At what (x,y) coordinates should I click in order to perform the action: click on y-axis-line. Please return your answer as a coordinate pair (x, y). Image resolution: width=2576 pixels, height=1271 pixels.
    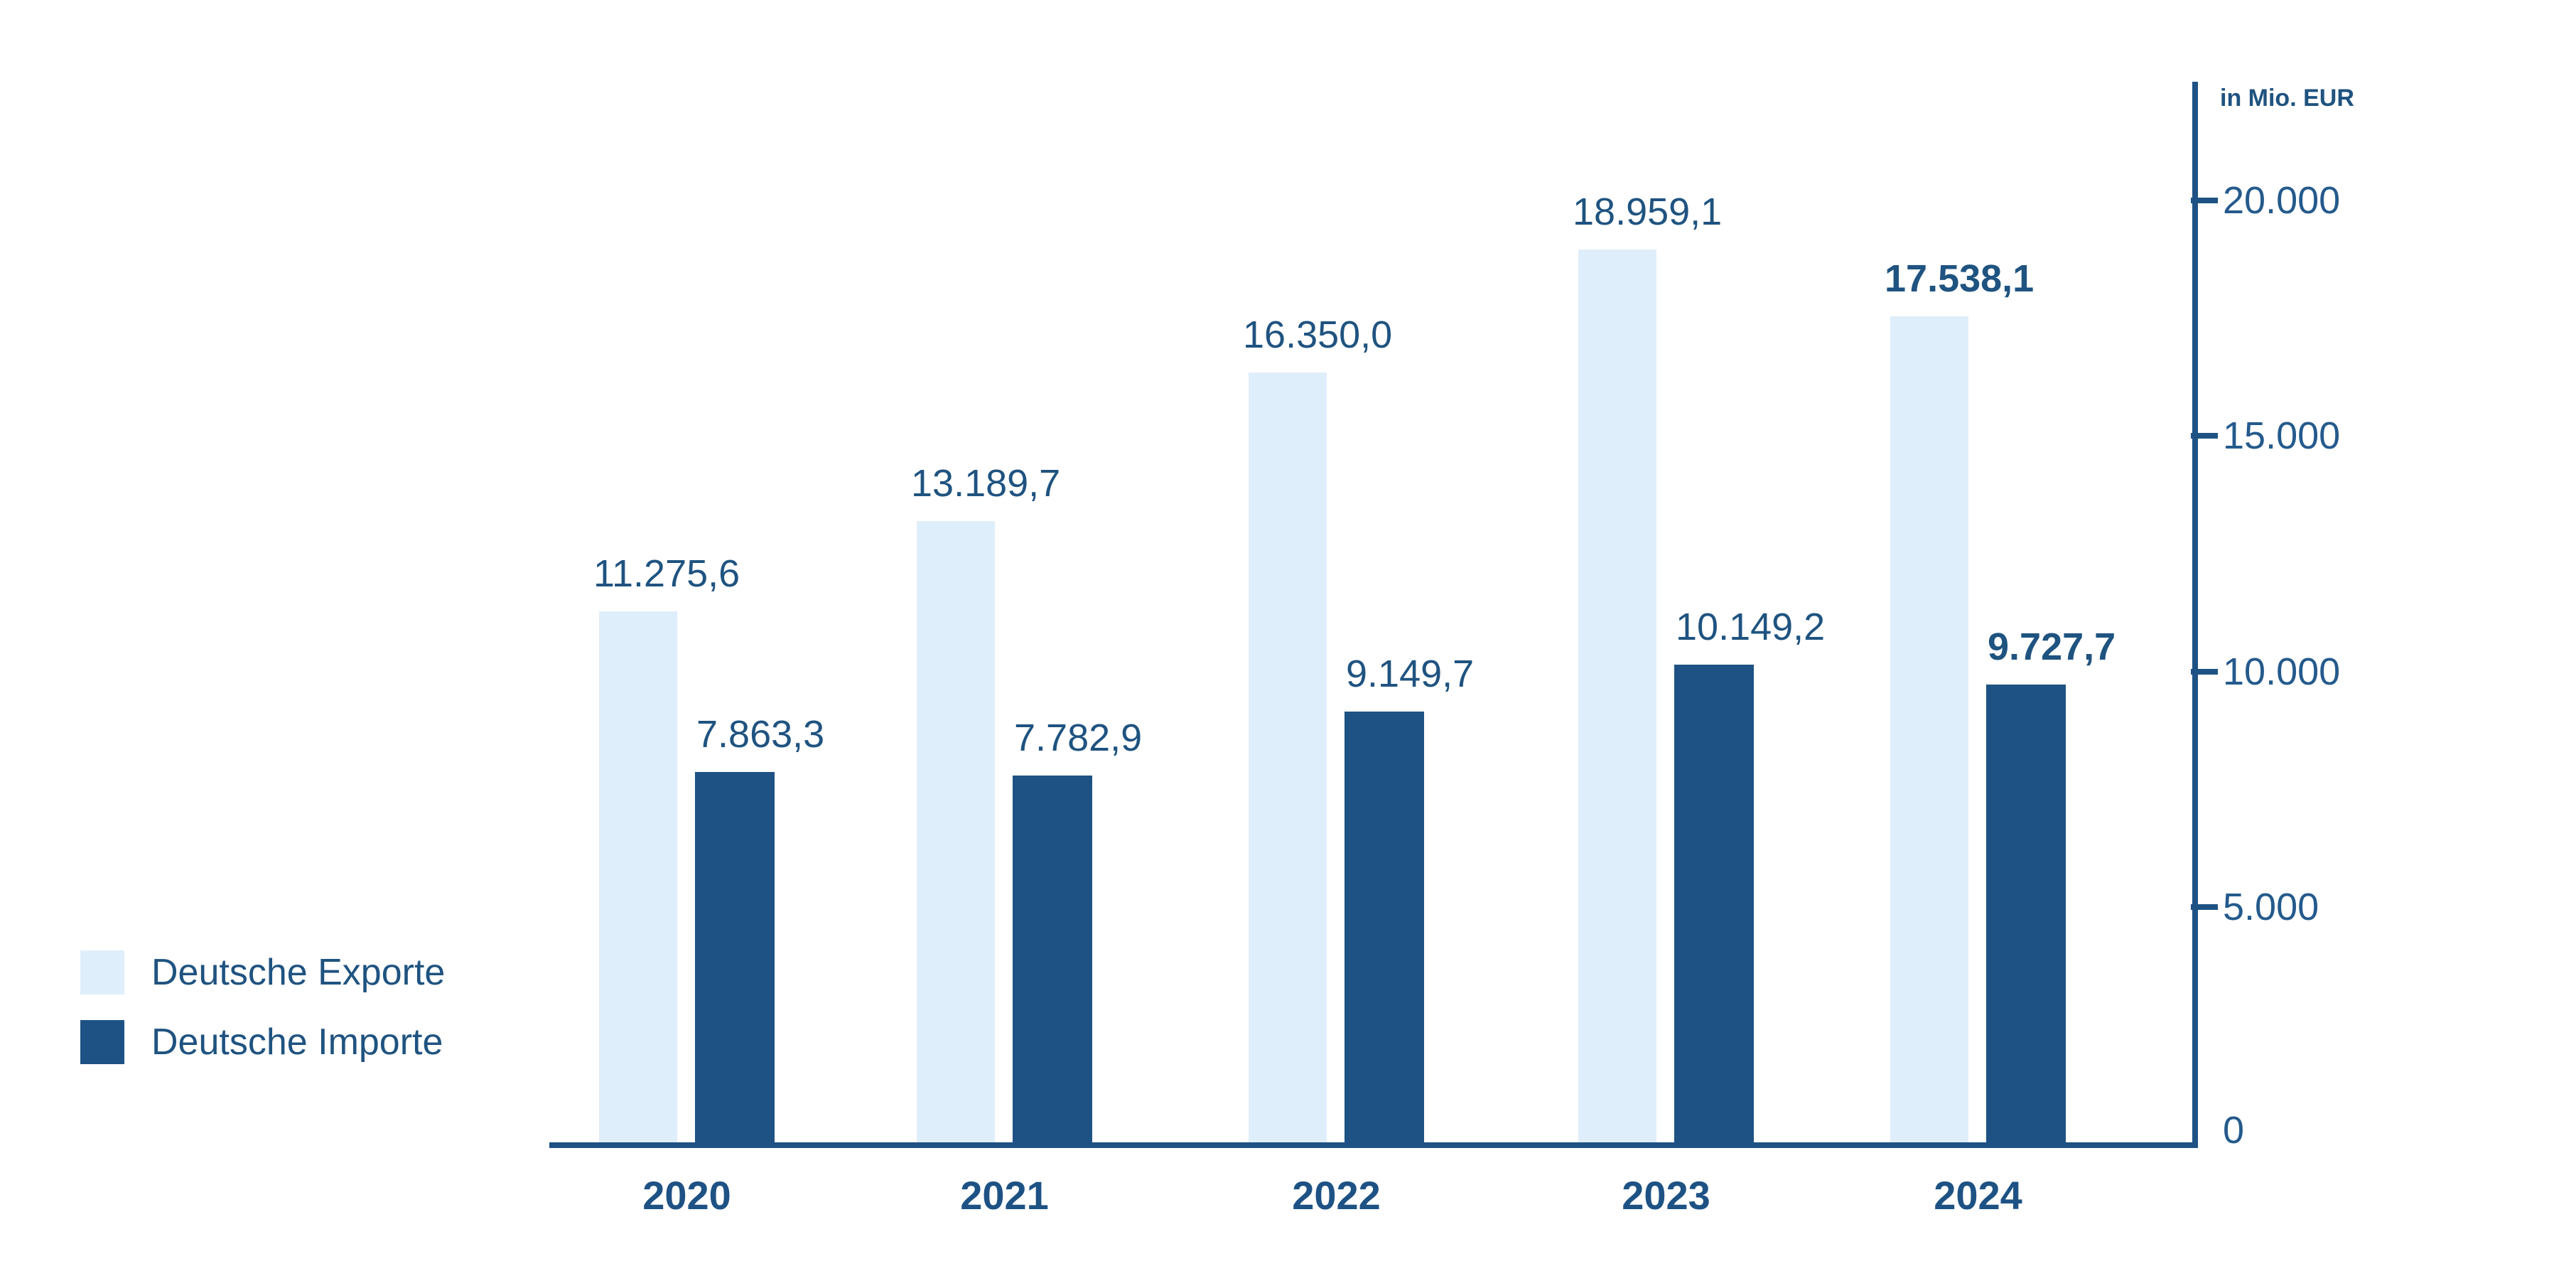
    Looking at the image, I should click on (2195, 615).